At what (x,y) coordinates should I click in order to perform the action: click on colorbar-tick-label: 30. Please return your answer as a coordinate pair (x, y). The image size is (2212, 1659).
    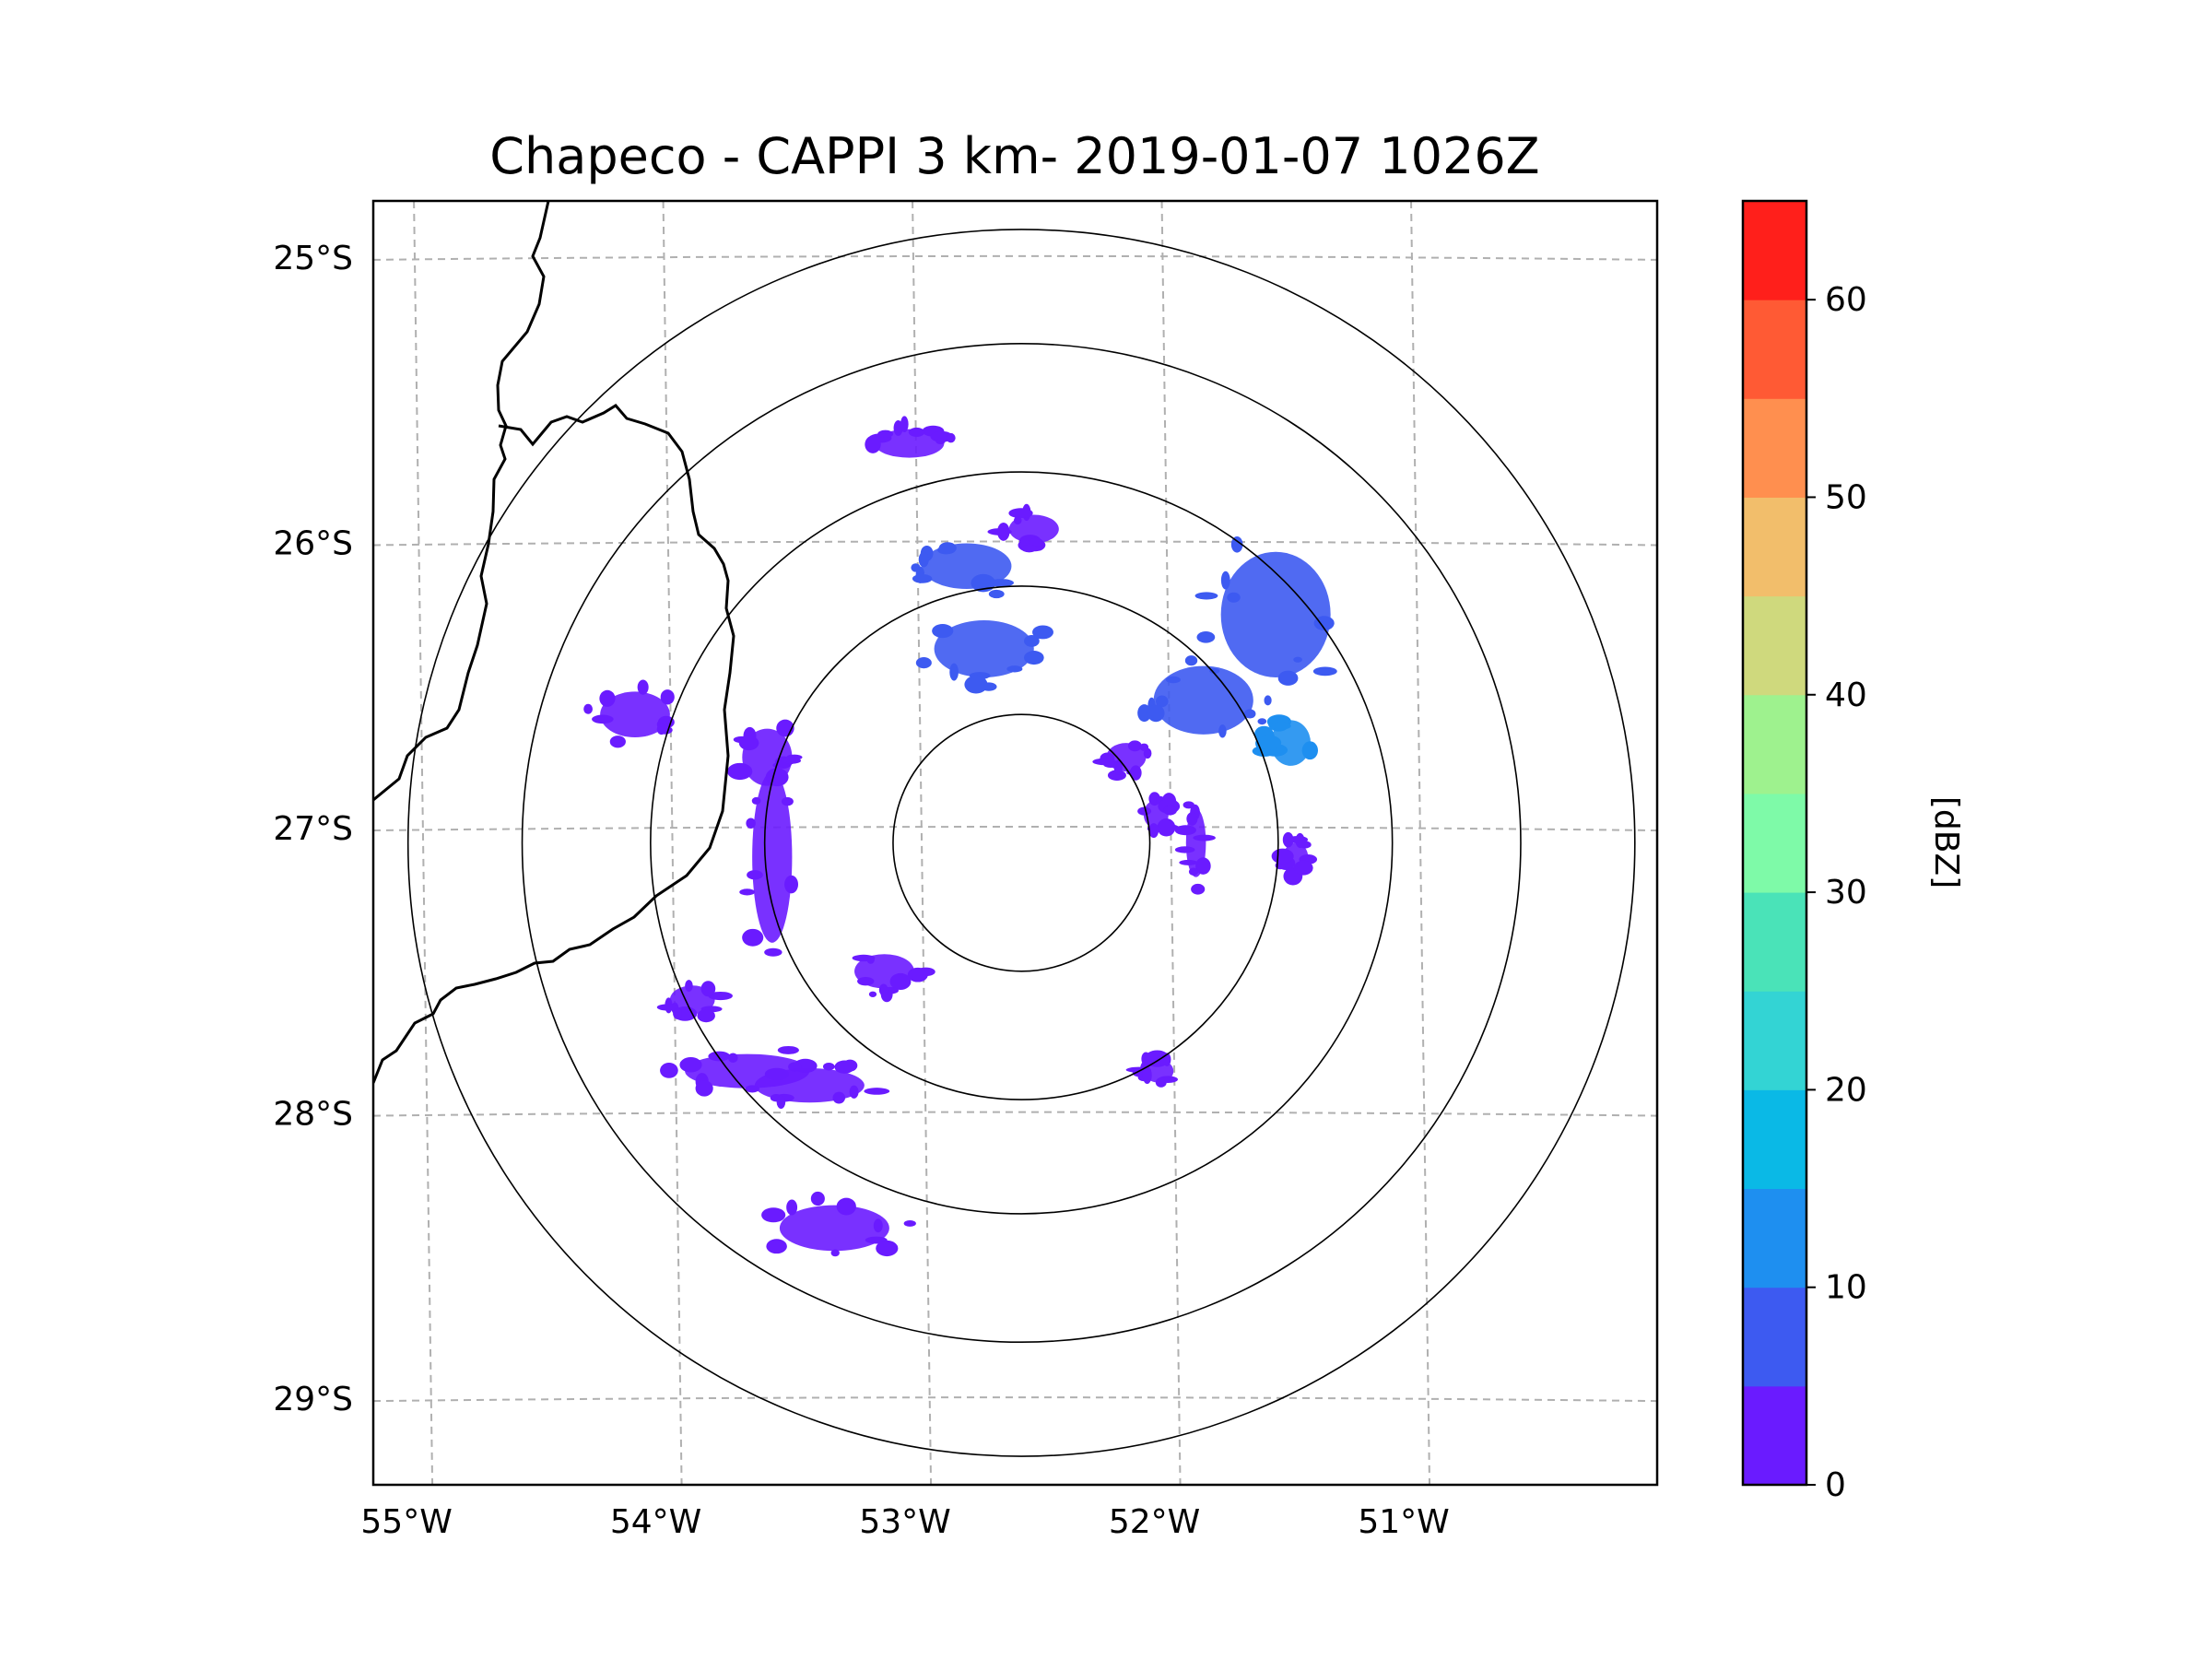
    Looking at the image, I should click on (1846, 893).